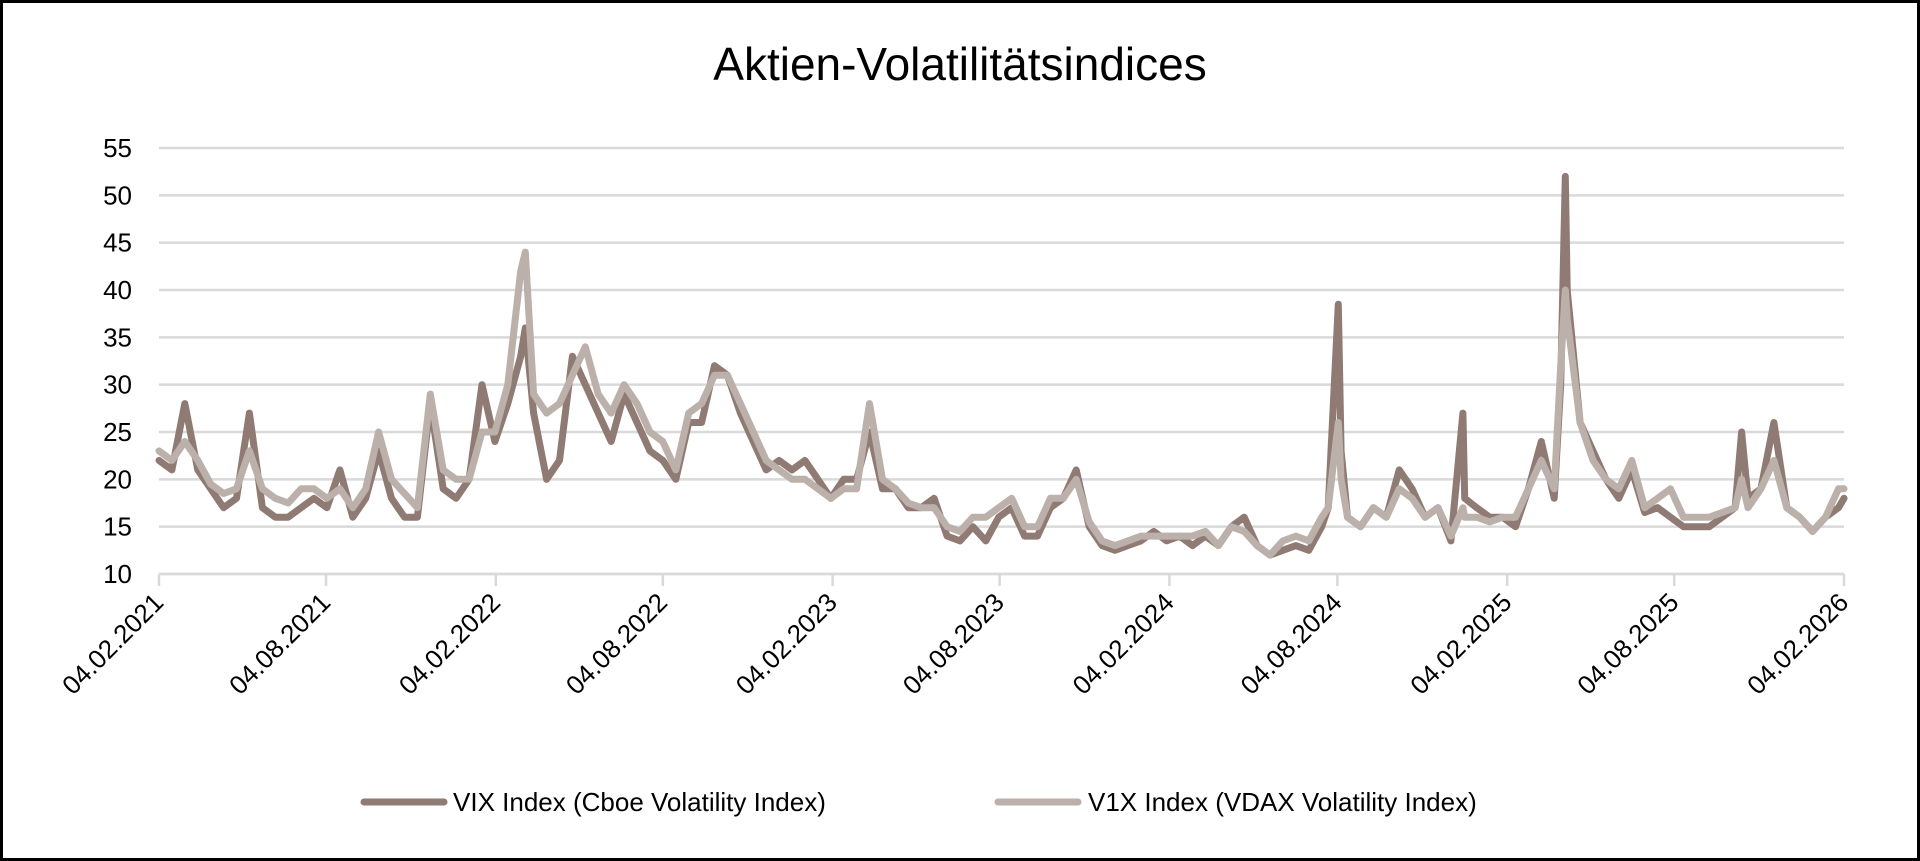  I want to click on y-tick-label: 40, so click(117, 290).